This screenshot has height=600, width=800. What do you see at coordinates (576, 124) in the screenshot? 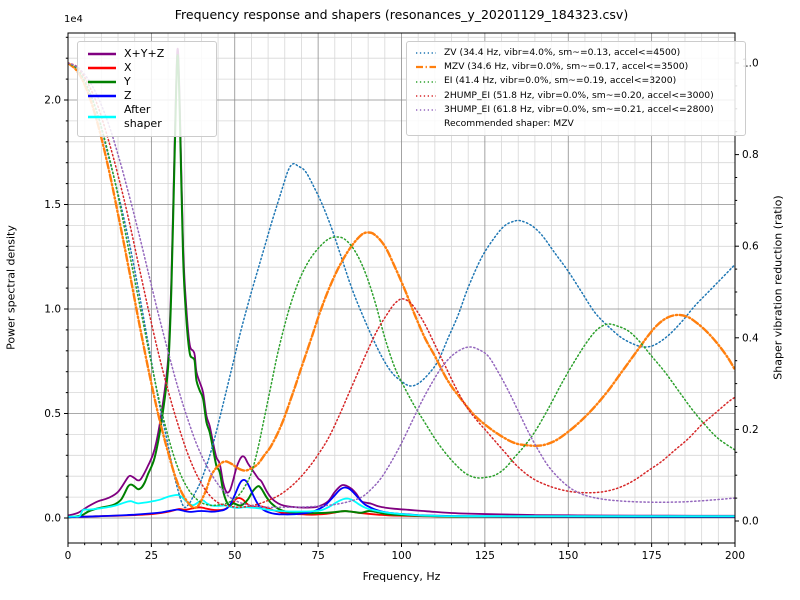
I see `legend-item: Recommended shaper: MZV` at bounding box center [576, 124].